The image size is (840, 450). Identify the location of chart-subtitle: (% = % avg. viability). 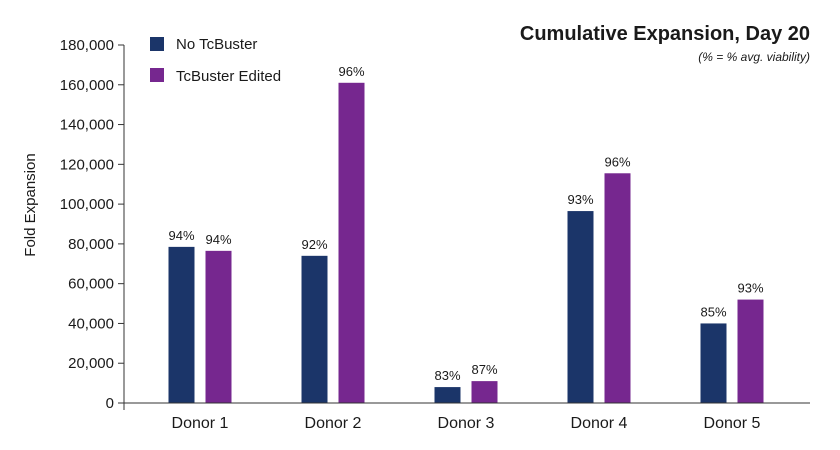
(754, 57).